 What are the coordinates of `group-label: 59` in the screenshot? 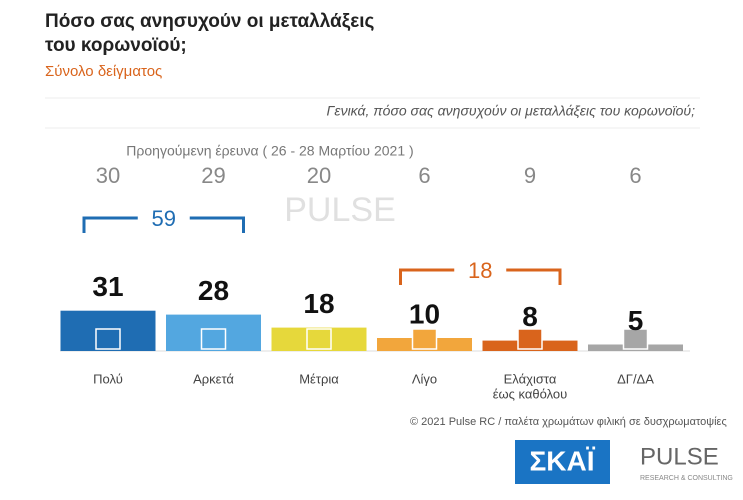 It's located at (164, 218).